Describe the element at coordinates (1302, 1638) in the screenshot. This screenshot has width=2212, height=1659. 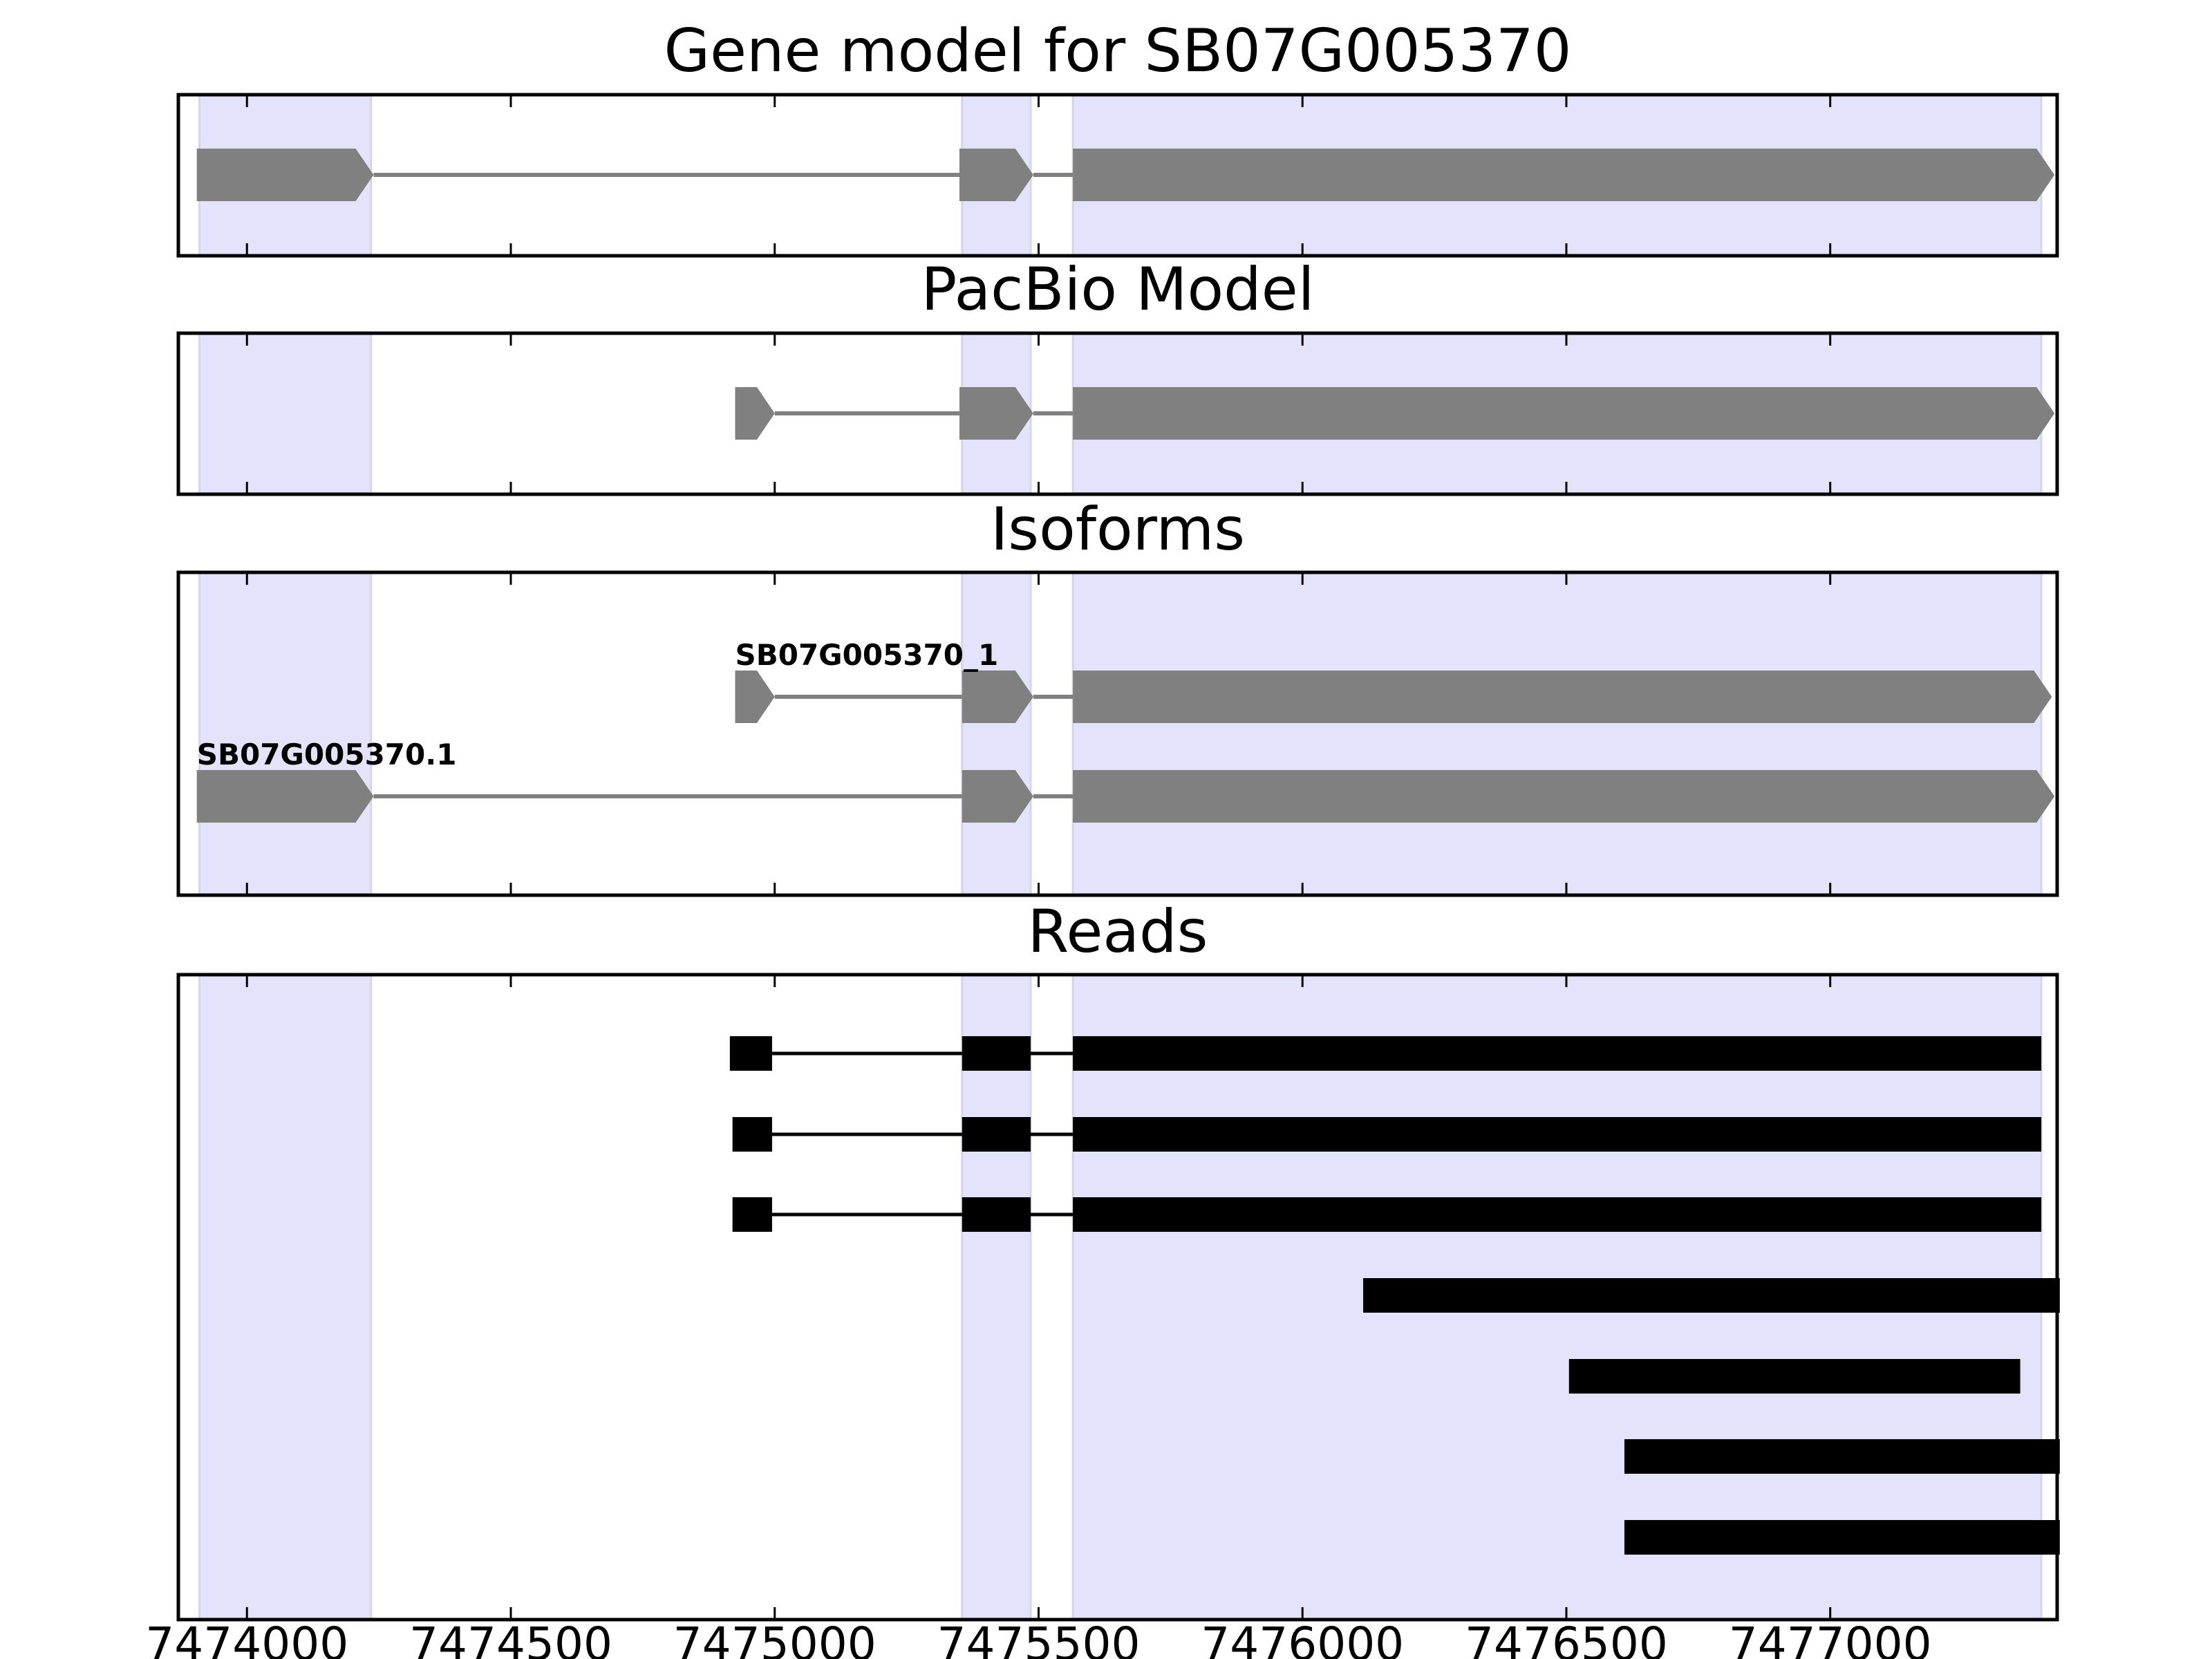
I see `x-tick-label: 7476000` at that location.